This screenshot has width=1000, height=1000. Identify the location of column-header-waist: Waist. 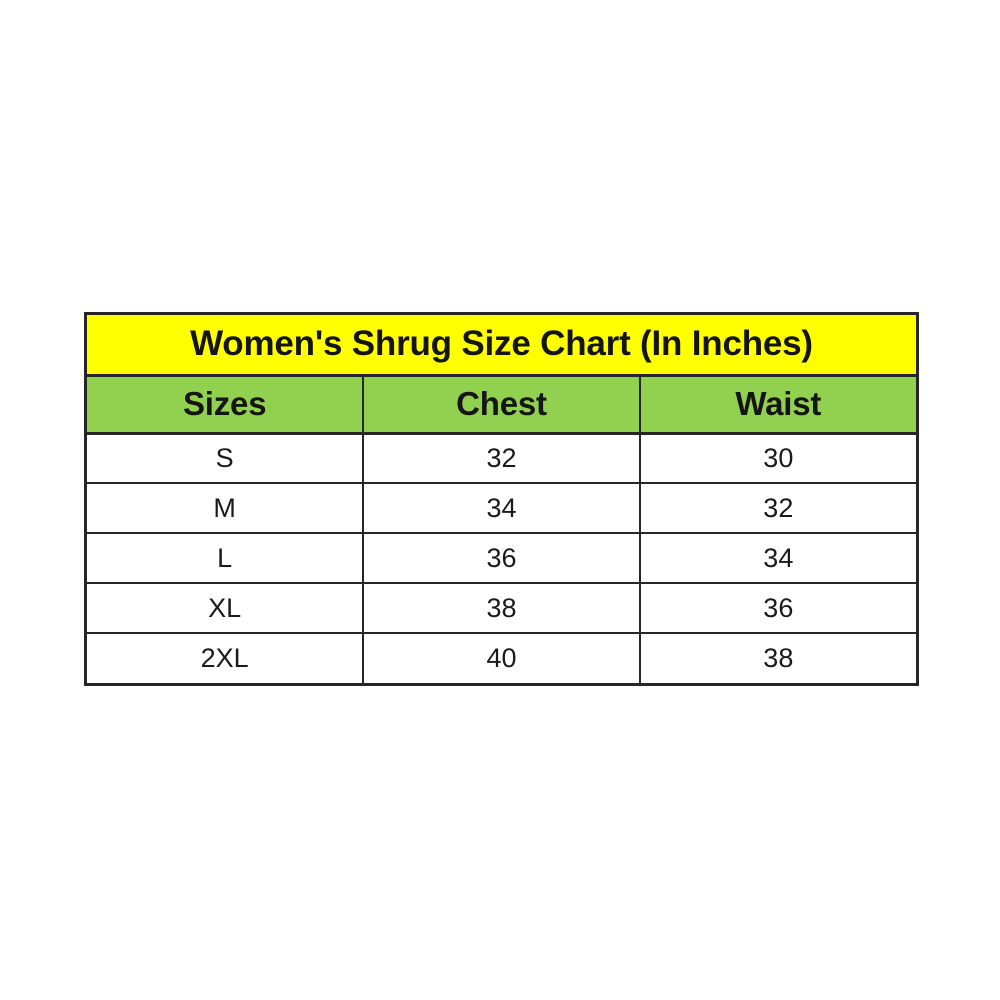
(777, 405).